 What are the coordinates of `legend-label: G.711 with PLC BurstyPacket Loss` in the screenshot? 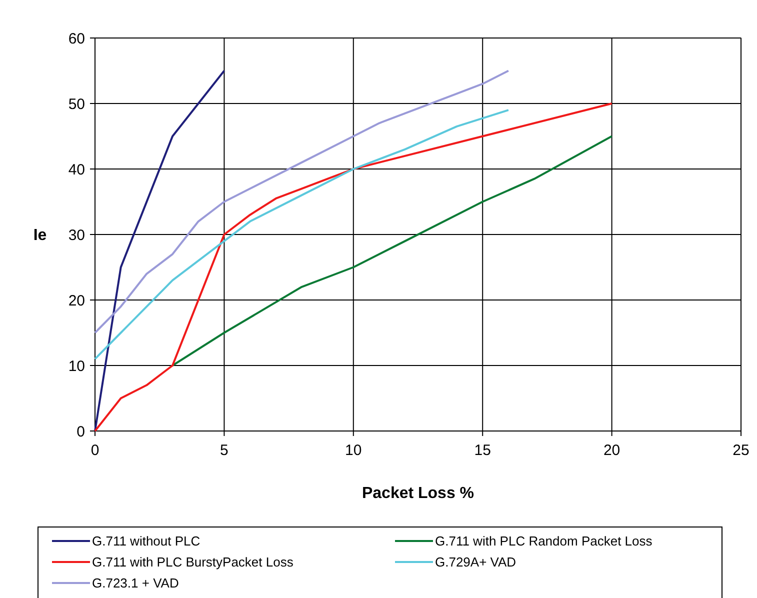 It's located at (193, 562).